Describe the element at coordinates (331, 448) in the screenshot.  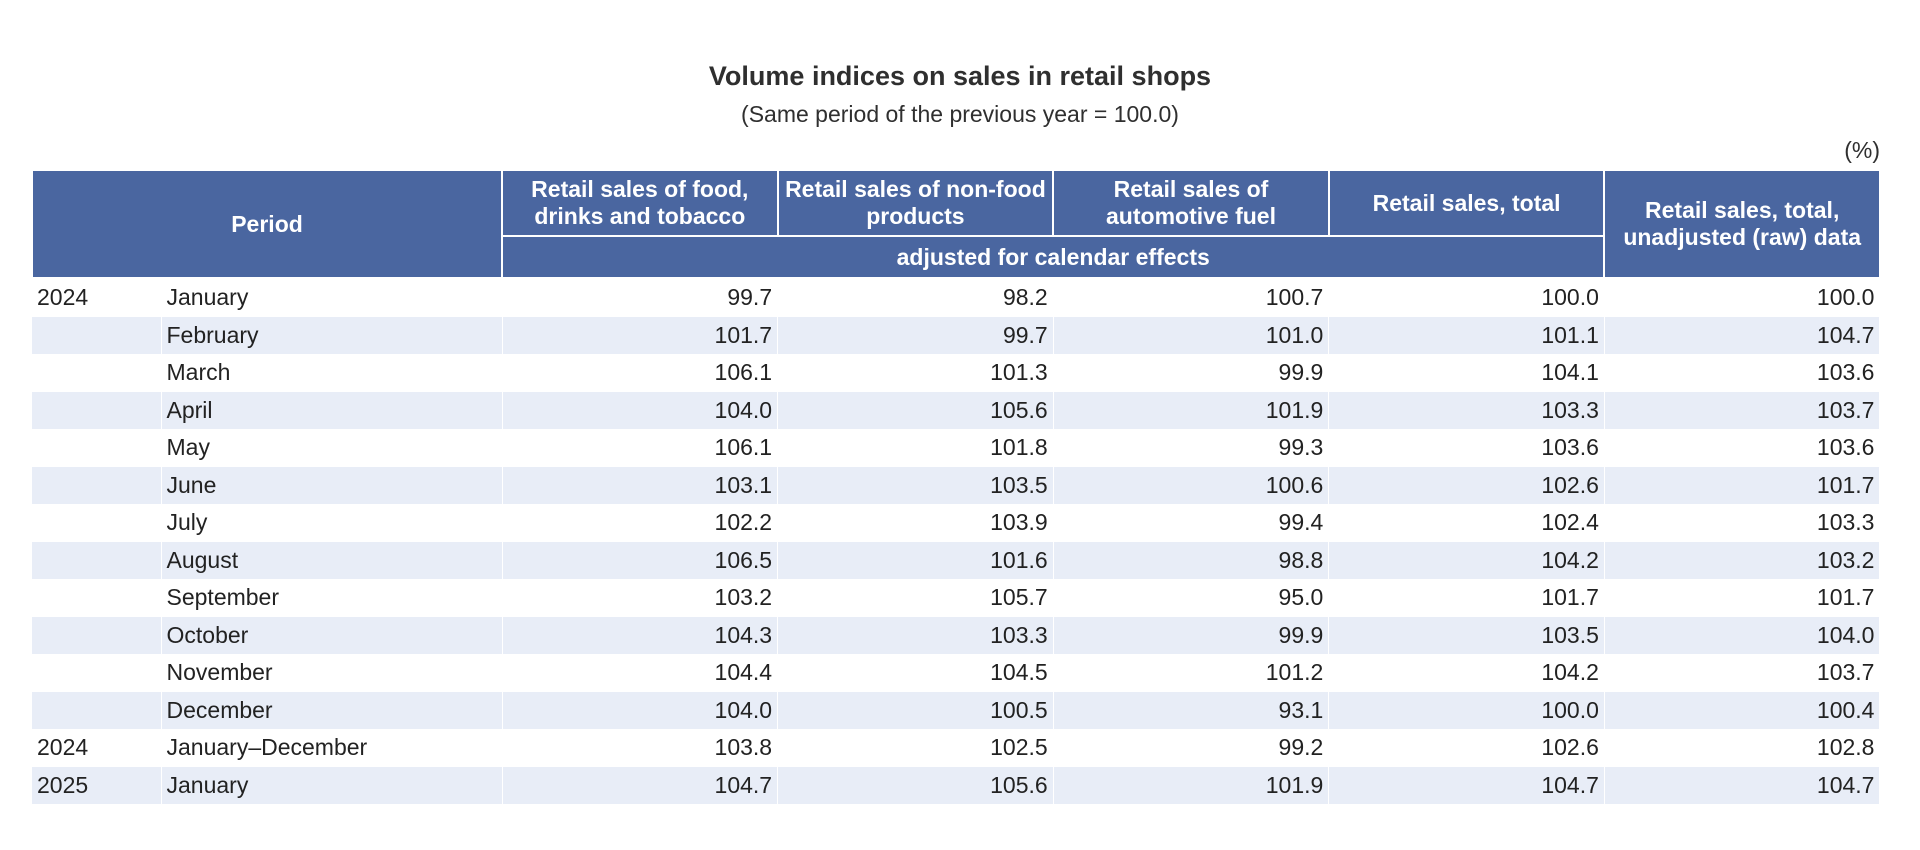
I see `cell-period: May` at that location.